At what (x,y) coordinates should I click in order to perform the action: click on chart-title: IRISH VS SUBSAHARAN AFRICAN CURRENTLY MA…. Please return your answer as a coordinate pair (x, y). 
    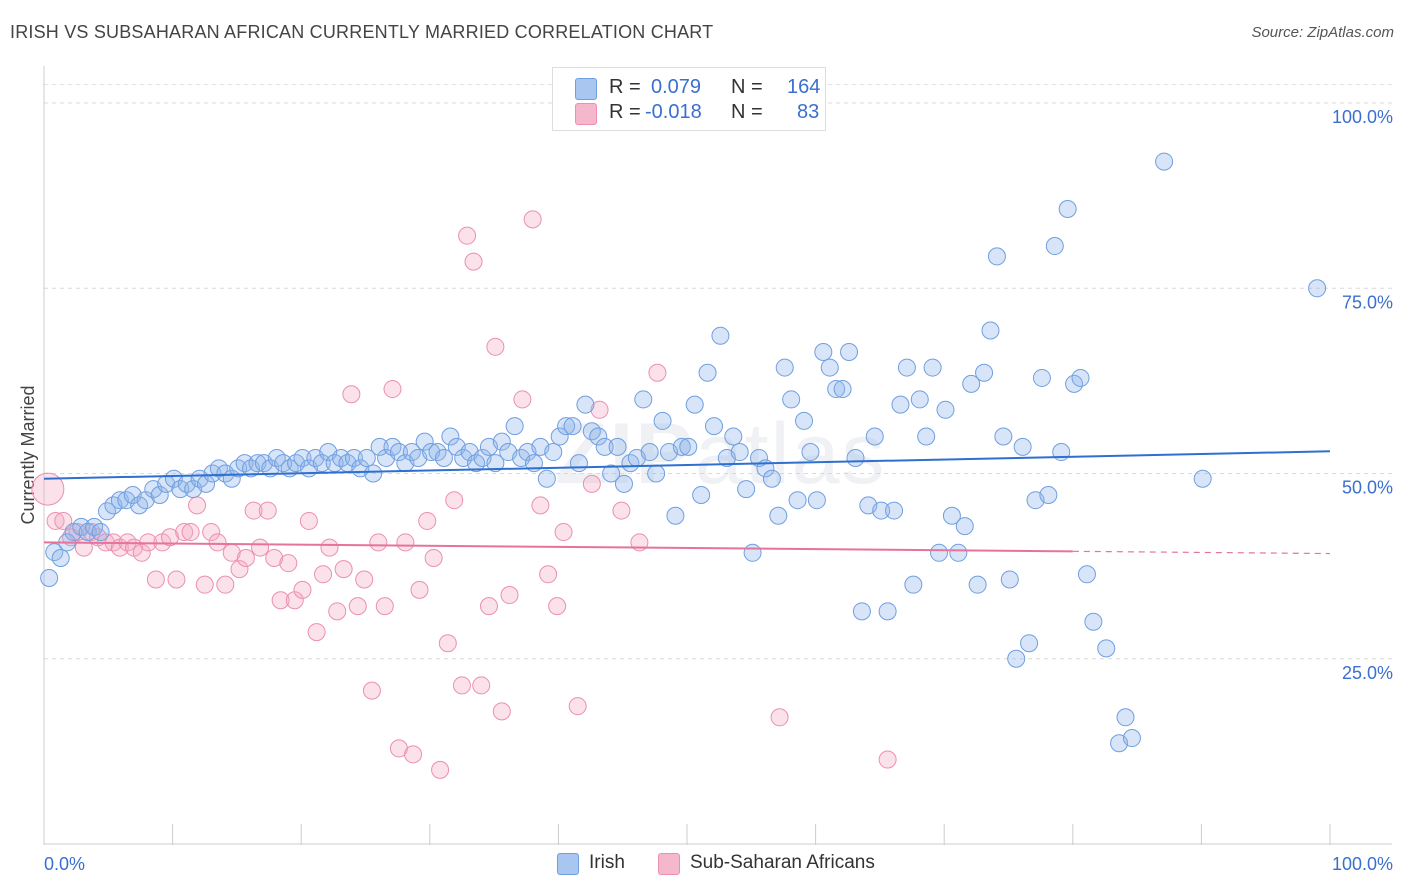
    Looking at the image, I should click on (362, 32).